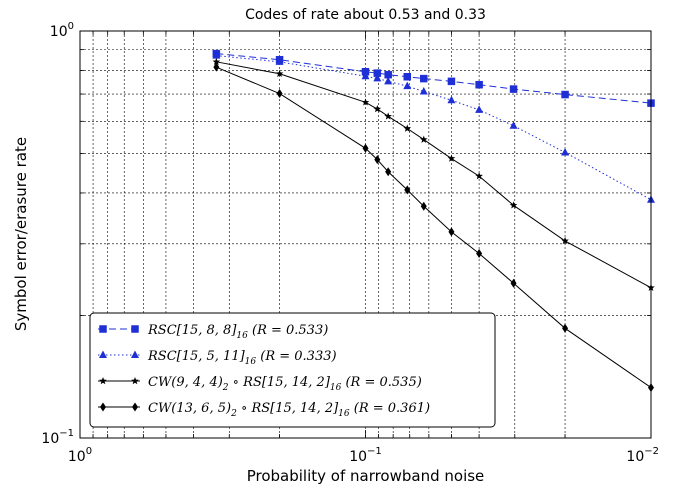  Describe the element at coordinates (242, 358) in the screenshot. I see `legend-label: RSC[15, 5, 11]16 (R = 0.333)` at that location.